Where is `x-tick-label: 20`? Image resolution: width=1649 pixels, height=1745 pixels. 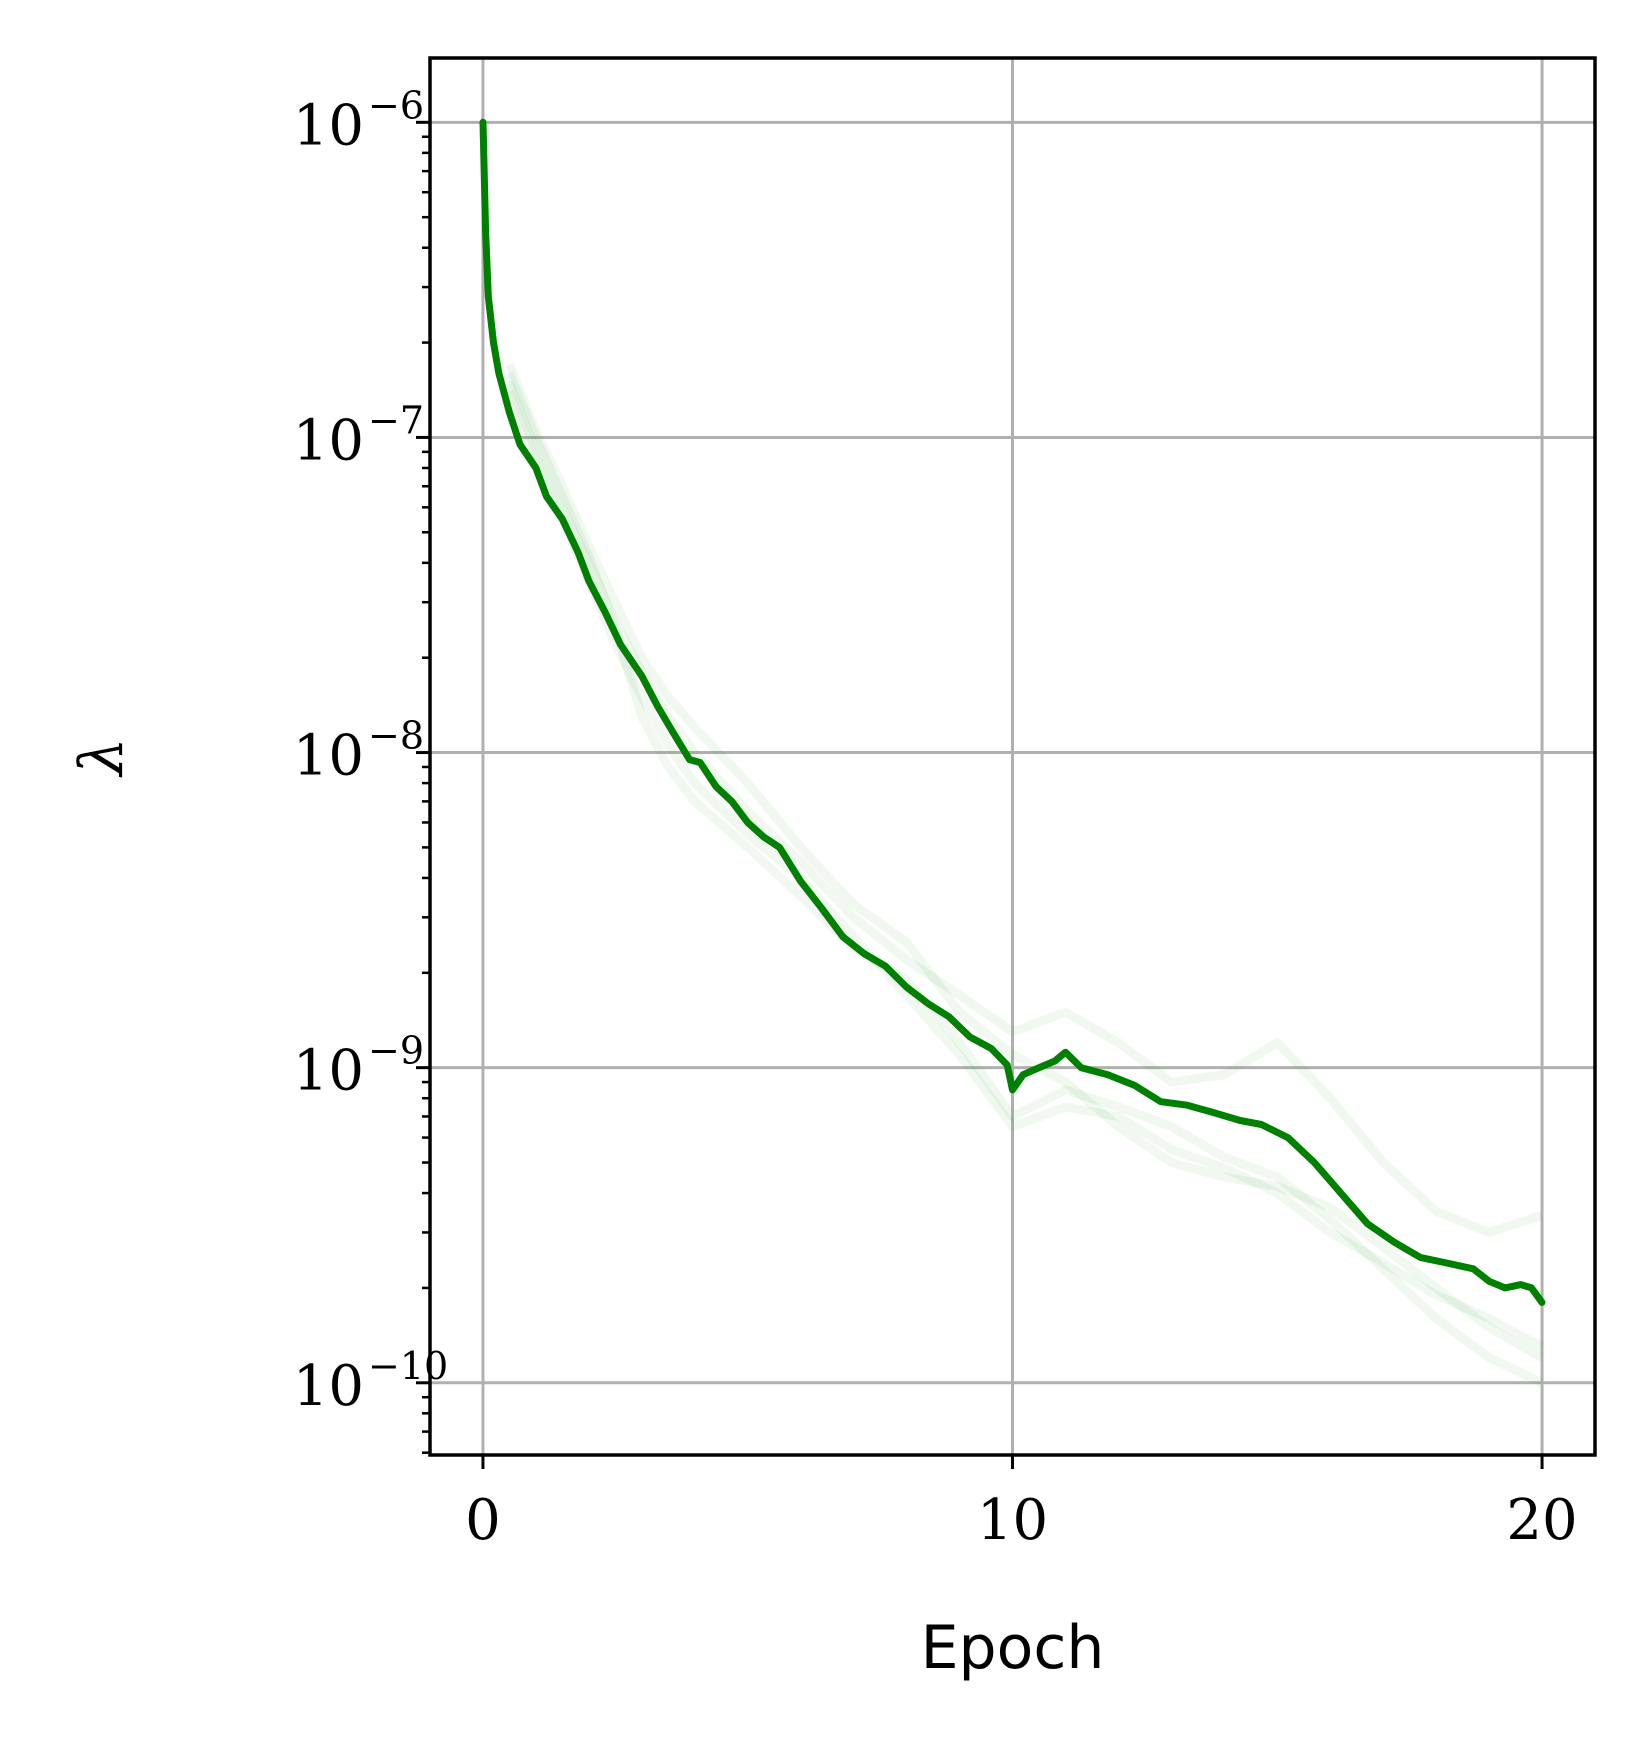
x-tick-label: 20 is located at coordinates (1541, 1520).